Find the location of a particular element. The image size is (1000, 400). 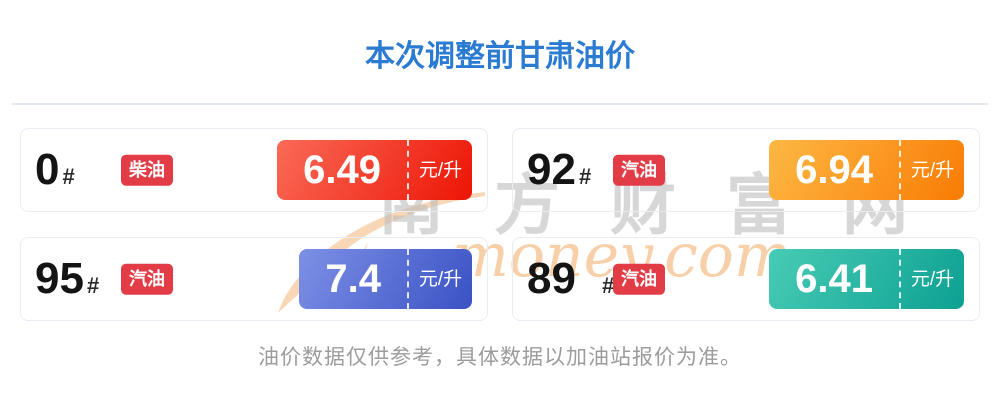

price-box: 6.41 元/升 is located at coordinates (866, 279).